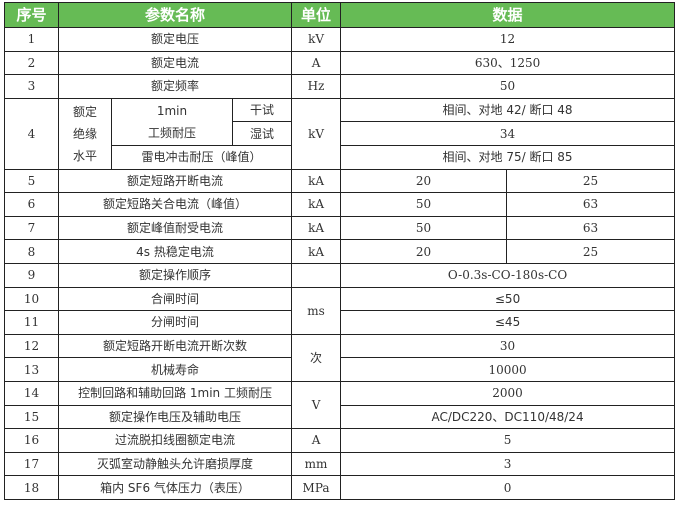  What do you see at coordinates (262, 133) in the screenshot?
I see `wet-test-label: 湿试` at bounding box center [262, 133].